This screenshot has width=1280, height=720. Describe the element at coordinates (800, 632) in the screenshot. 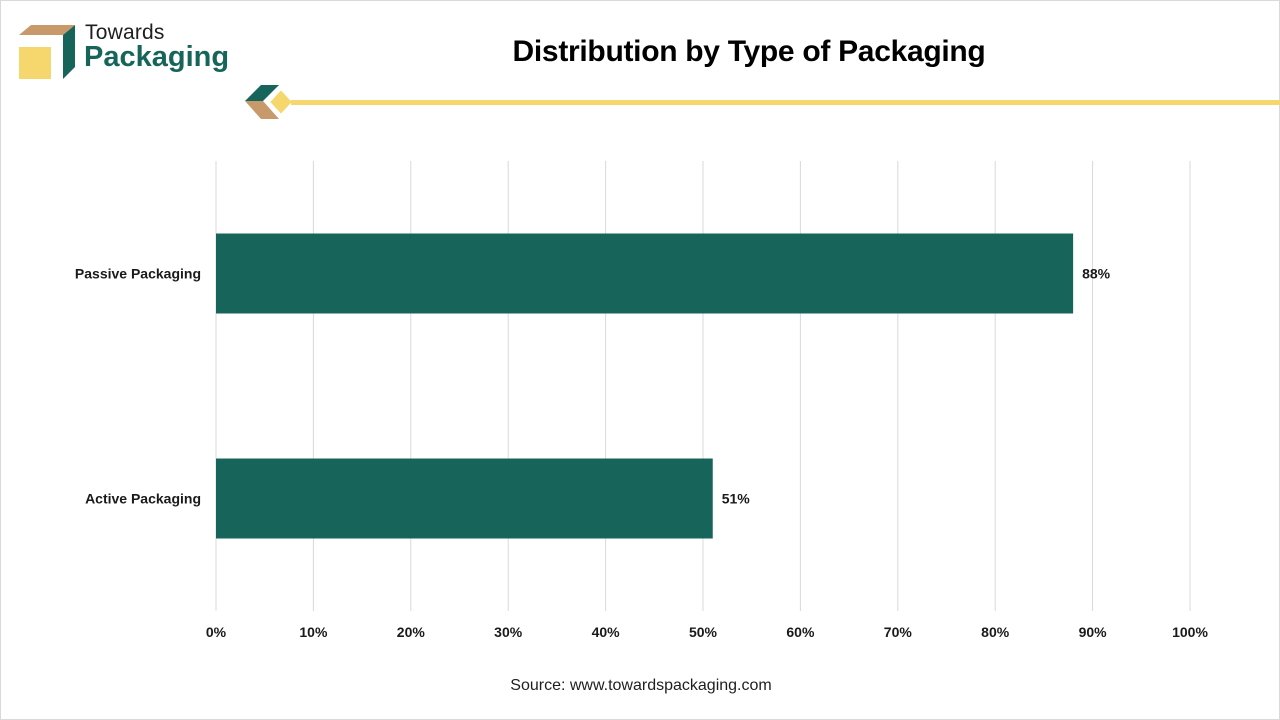

I see `x-tick-label: 60%` at that location.